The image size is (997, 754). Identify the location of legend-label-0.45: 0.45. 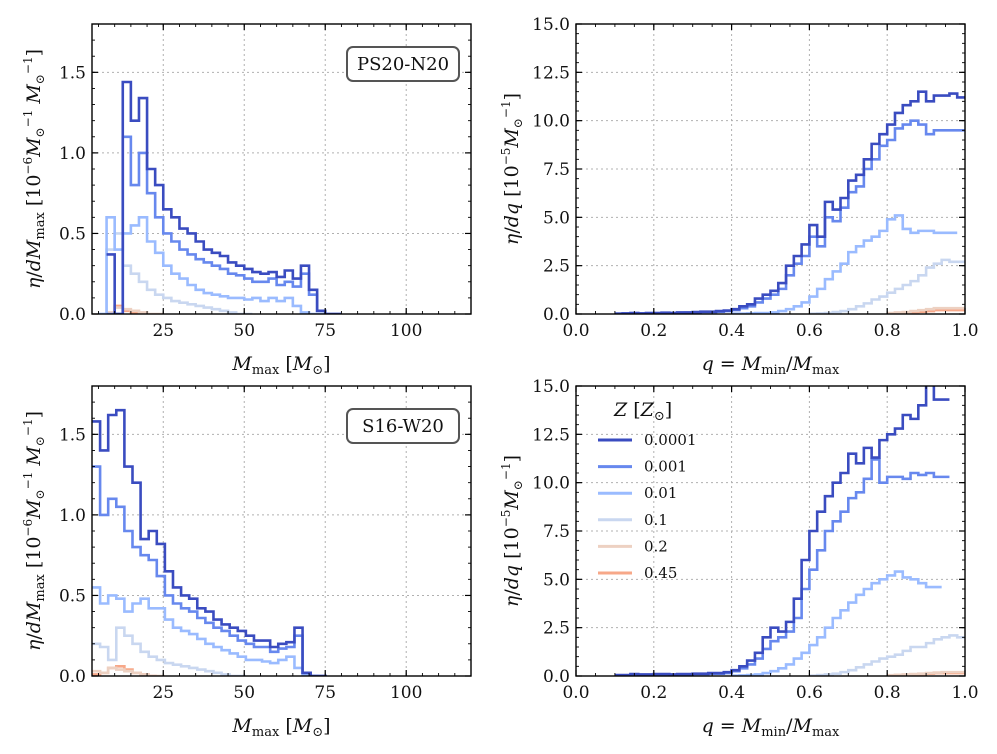
(660, 573).